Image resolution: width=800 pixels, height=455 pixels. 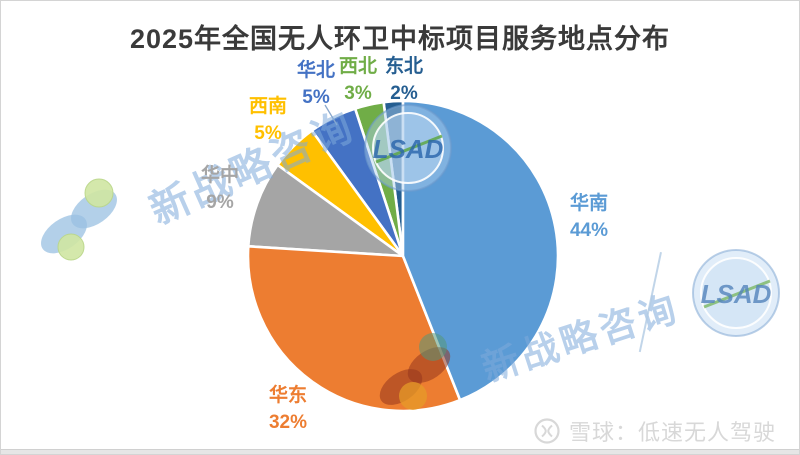 I want to click on slice-label-dongbei: 东北 2%, so click(x=404, y=80).